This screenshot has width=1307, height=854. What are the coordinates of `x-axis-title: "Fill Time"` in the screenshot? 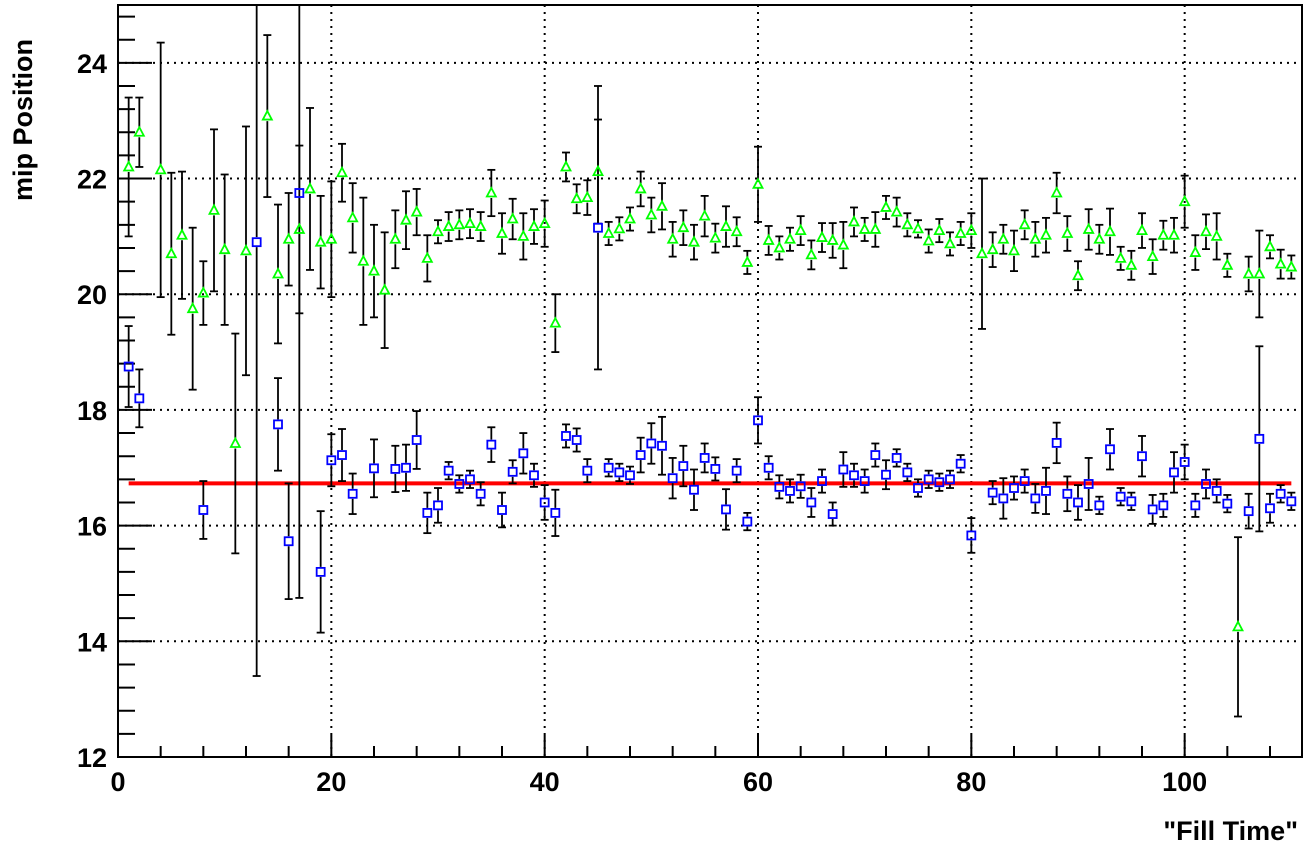 It's located at (1230, 831).